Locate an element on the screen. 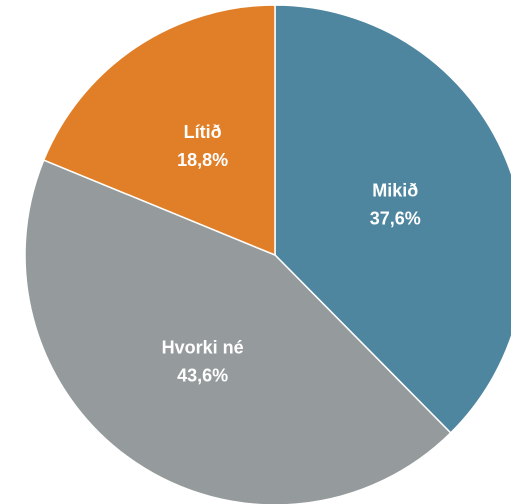  slice-label: Hvorki né is located at coordinates (203, 348).